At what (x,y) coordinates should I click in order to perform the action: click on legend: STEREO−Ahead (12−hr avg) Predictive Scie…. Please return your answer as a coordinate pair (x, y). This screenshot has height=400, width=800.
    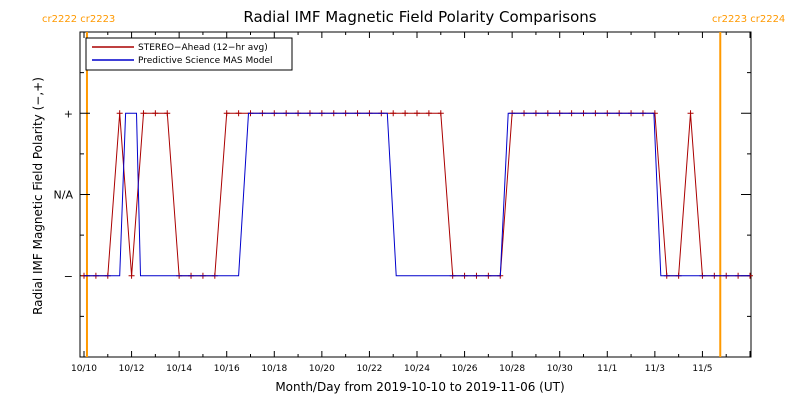
    Looking at the image, I should click on (189, 54).